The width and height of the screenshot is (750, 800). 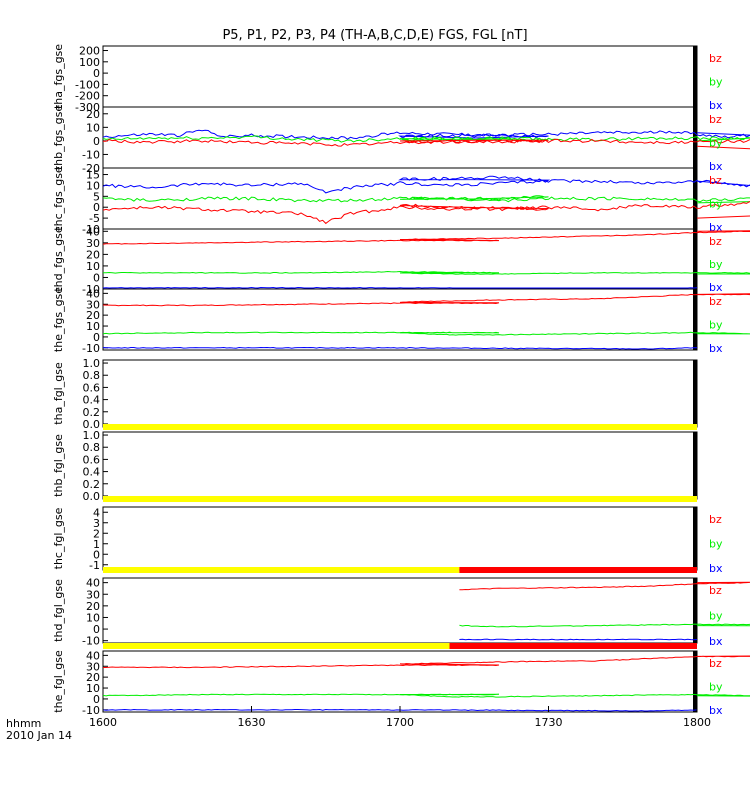 I want to click on y-tick-label: -200, so click(x=87, y=96).